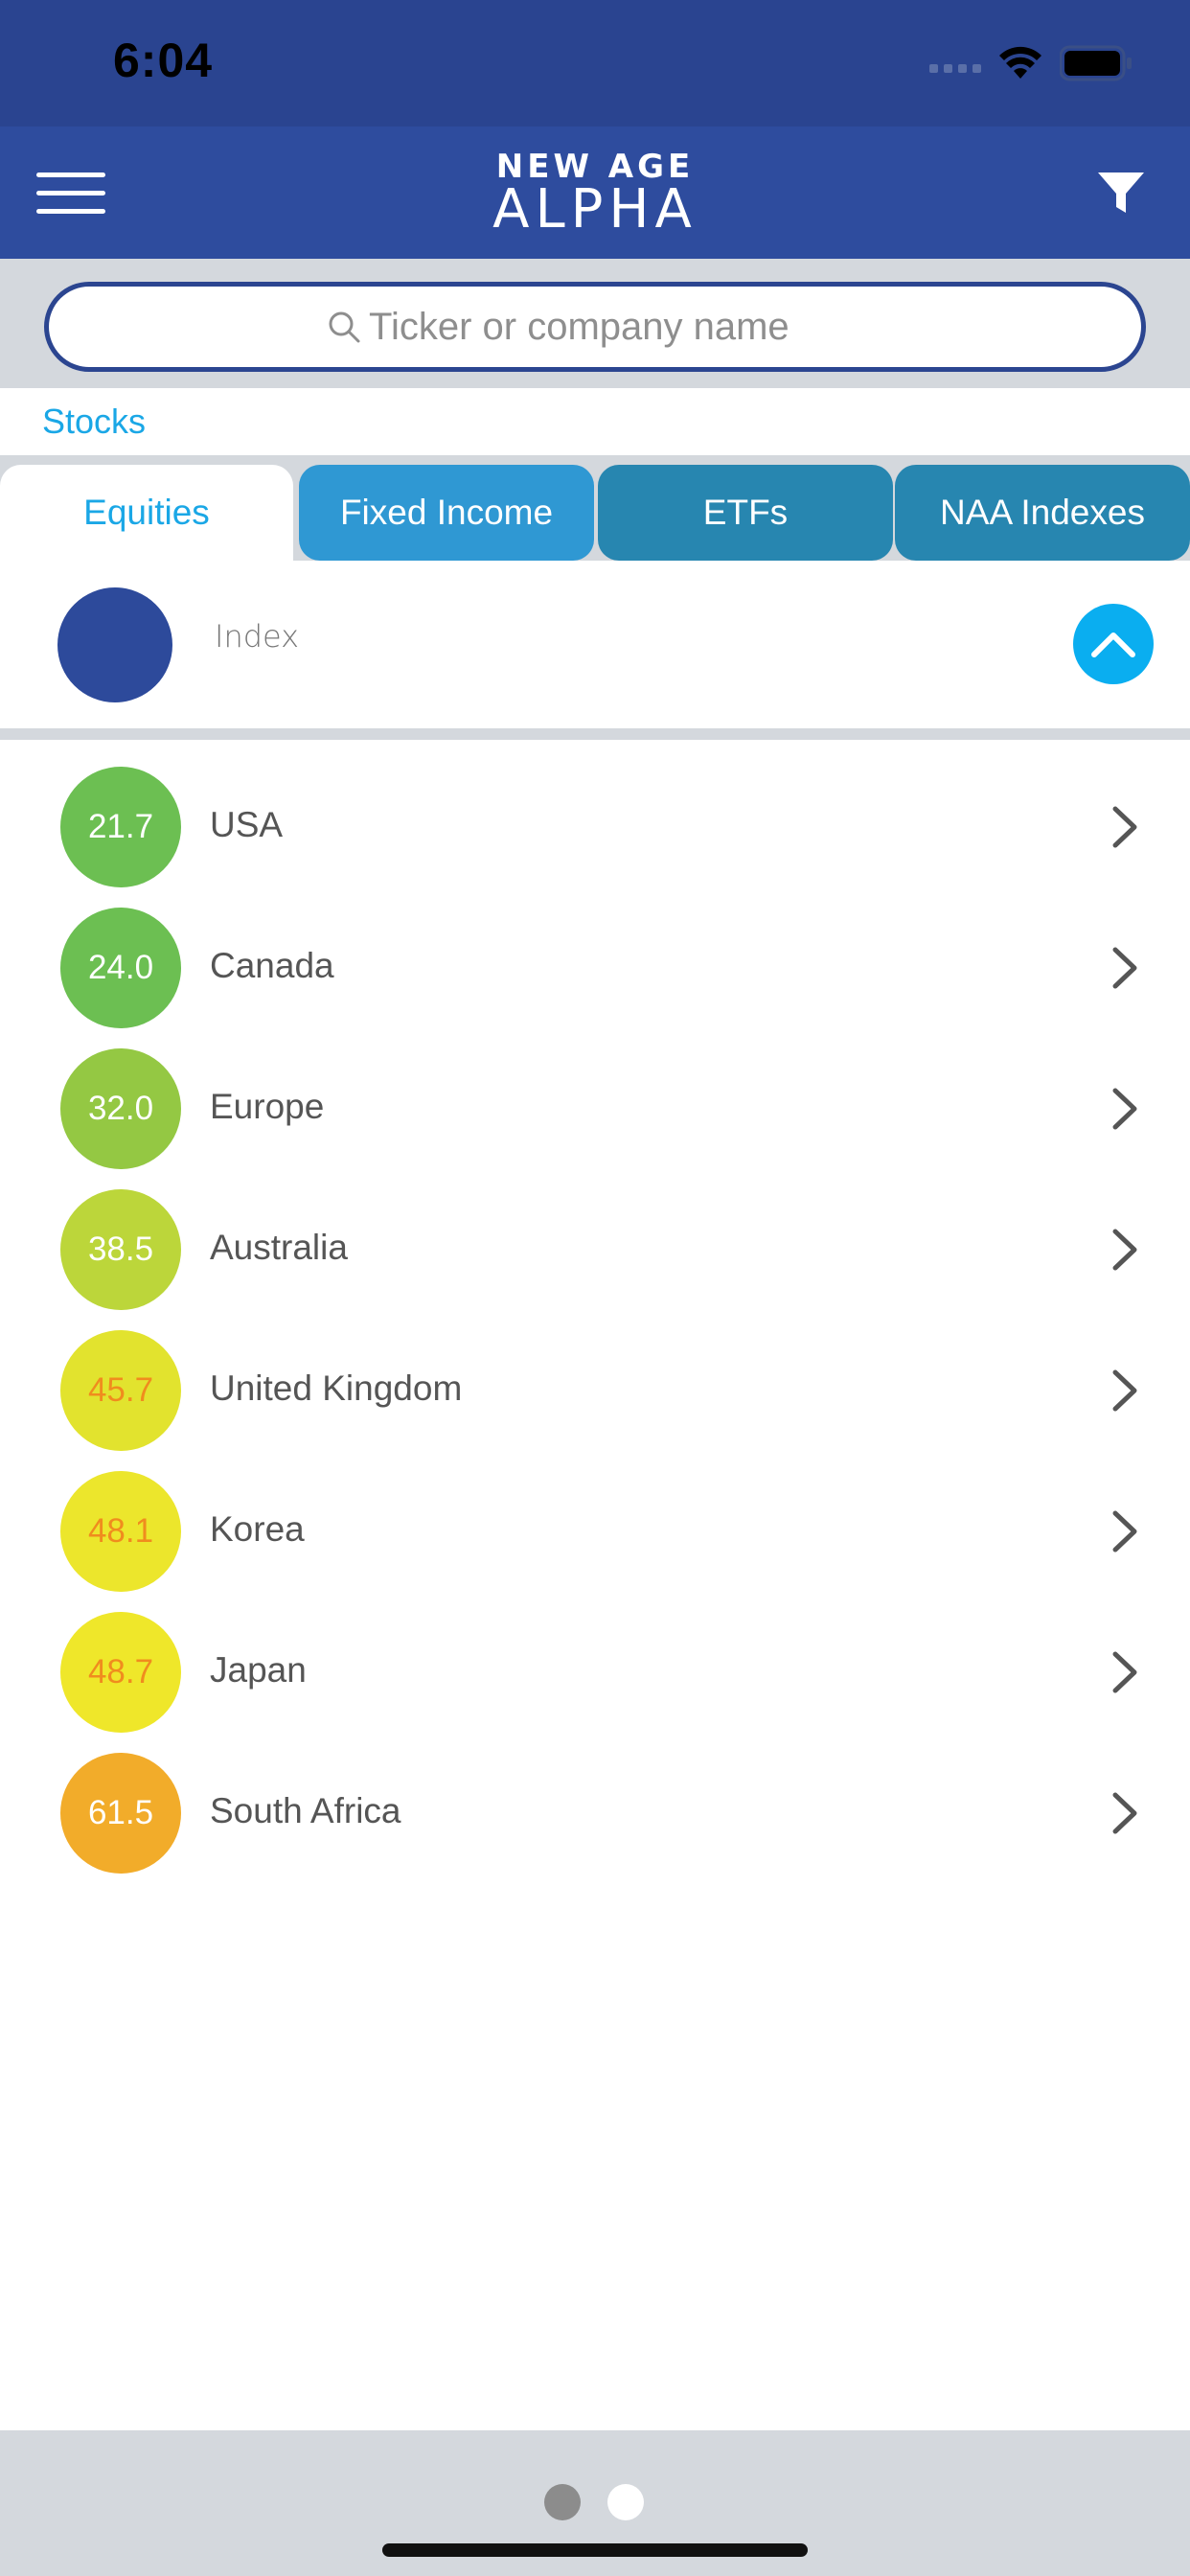  What do you see at coordinates (595, 1670) in the screenshot?
I see `list-item: 48.7 Japan` at bounding box center [595, 1670].